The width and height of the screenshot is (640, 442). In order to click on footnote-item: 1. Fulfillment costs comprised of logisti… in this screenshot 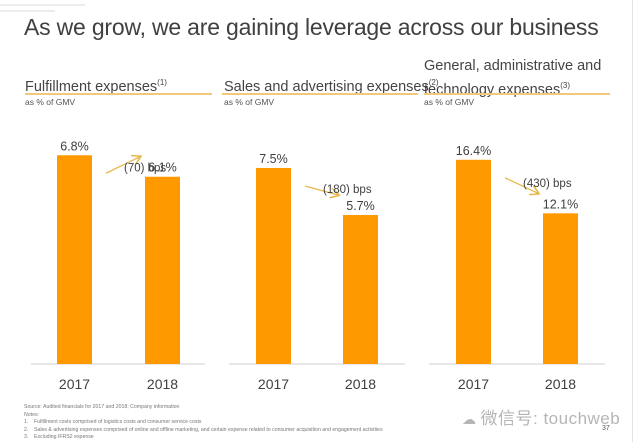, I will do `click(203, 423)`.